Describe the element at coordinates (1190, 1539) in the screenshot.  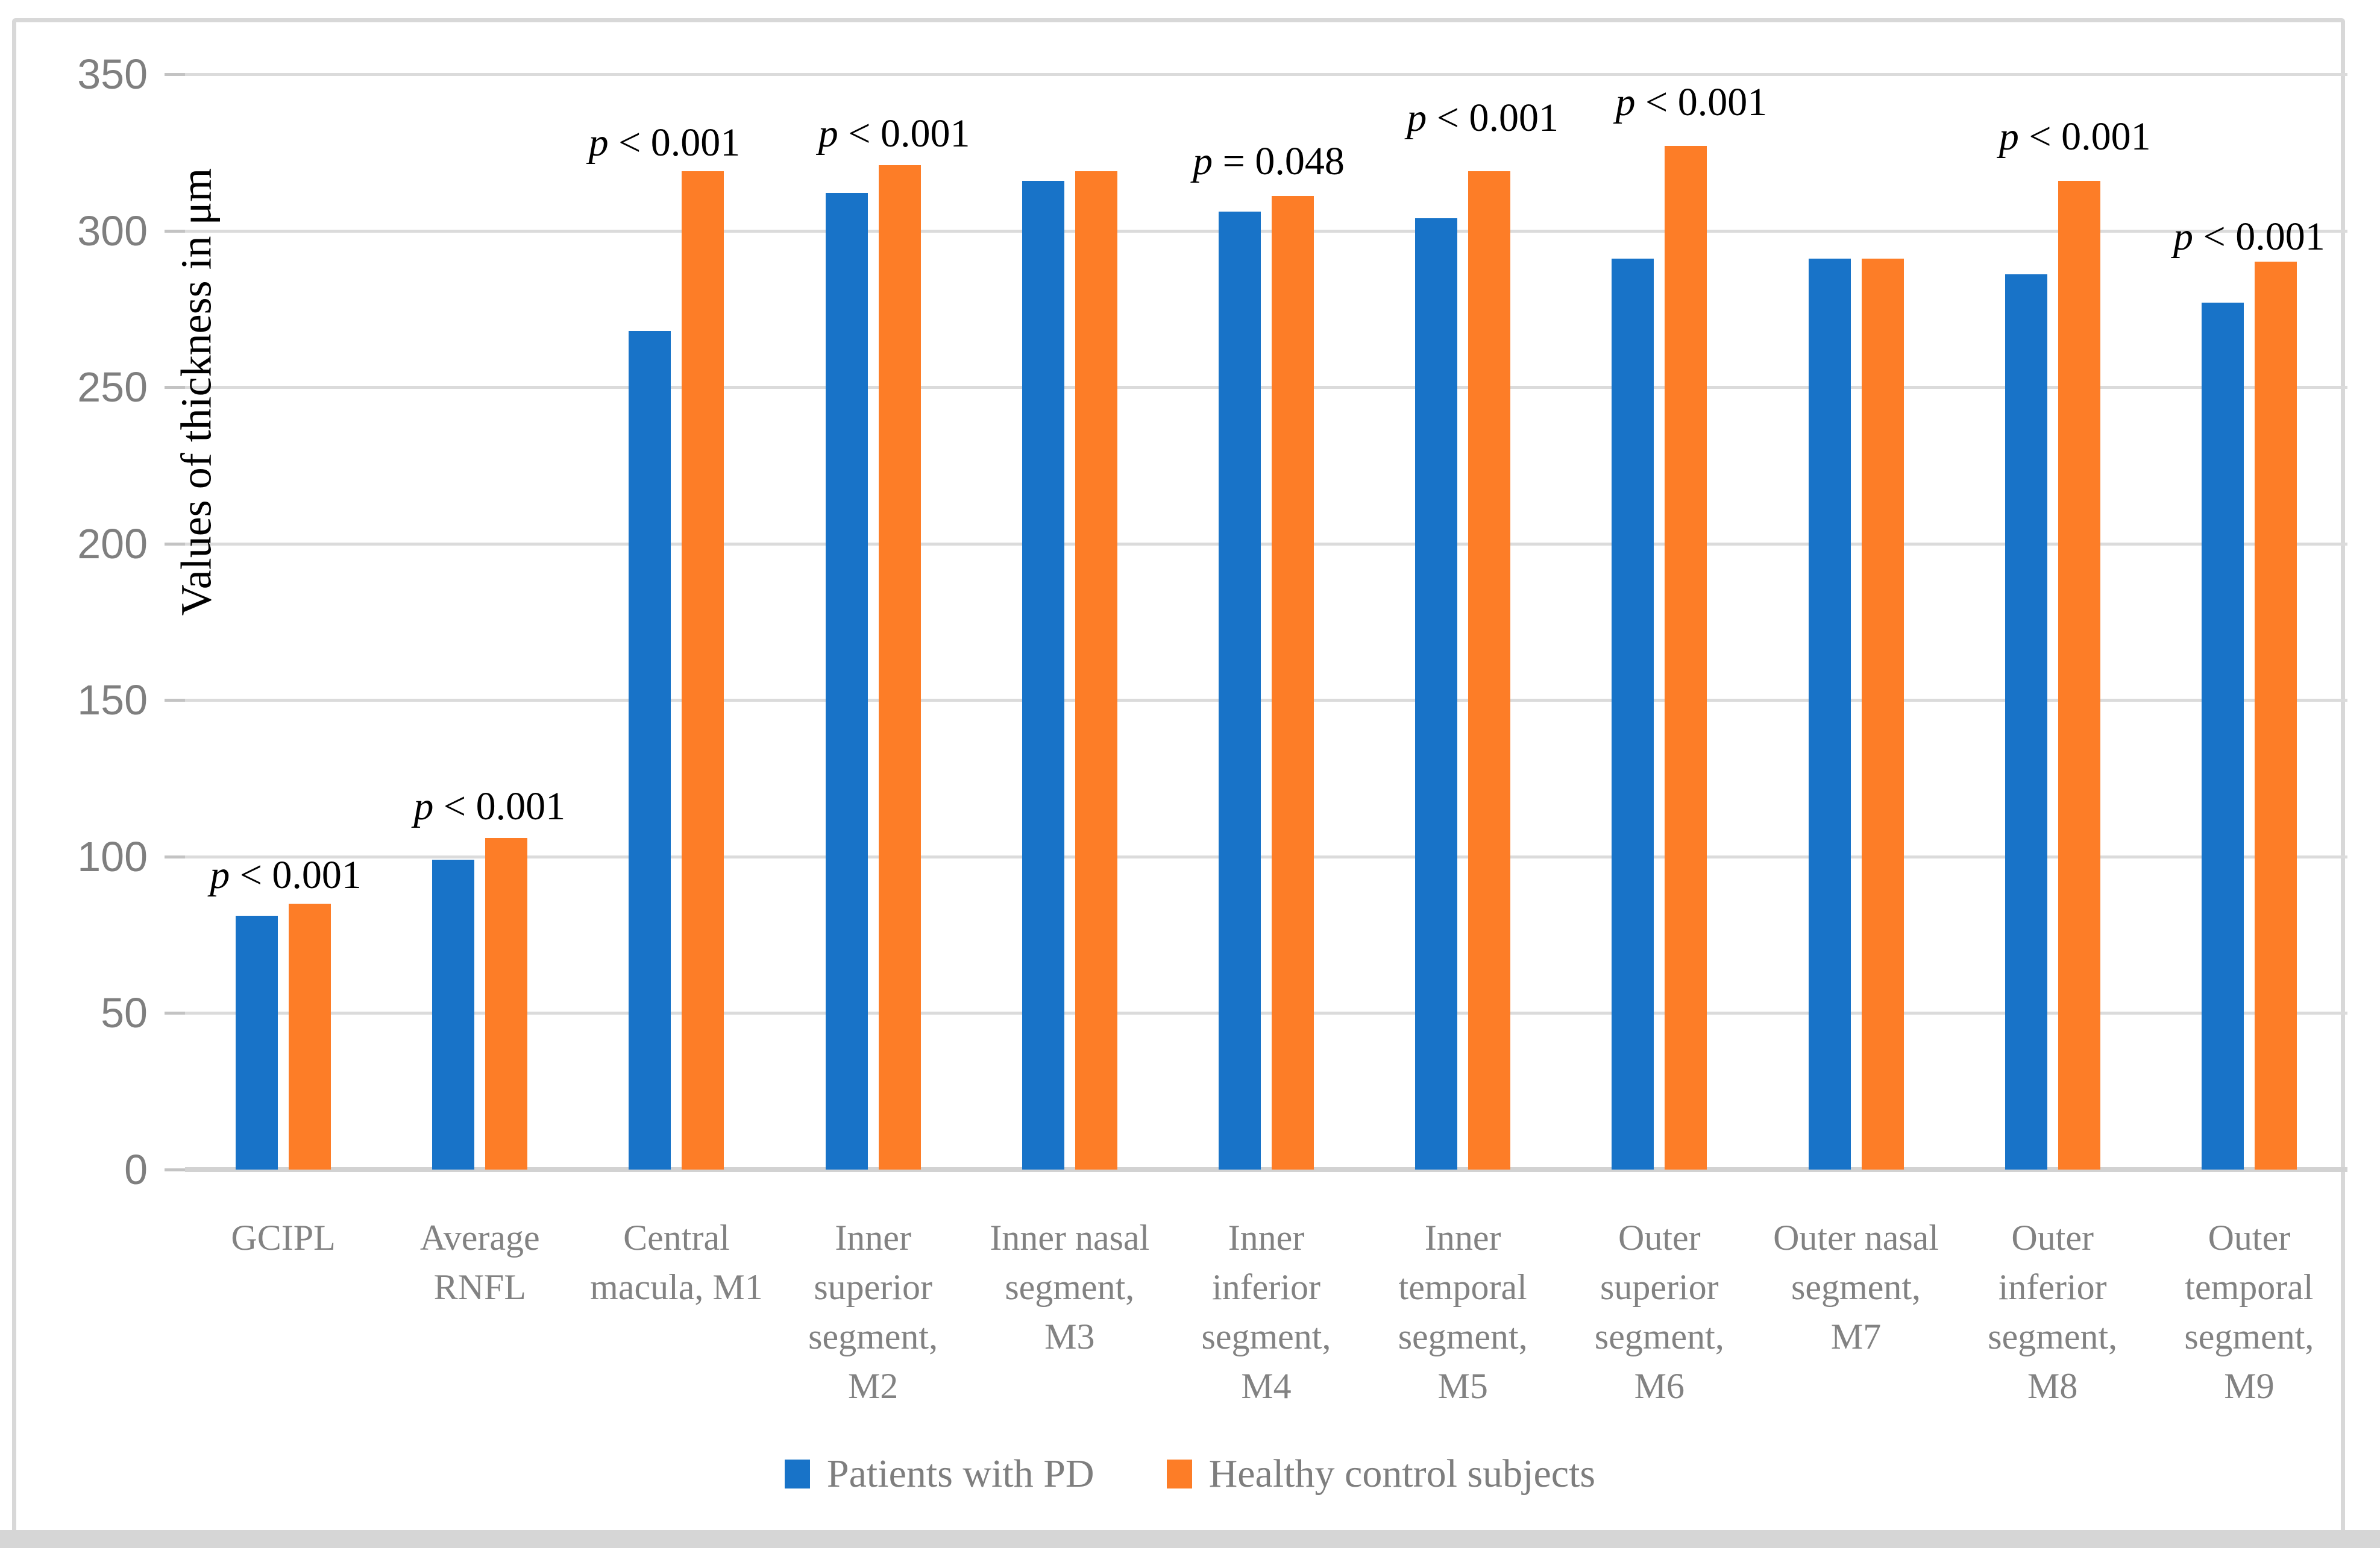
I see `bottom-border-strip` at that location.